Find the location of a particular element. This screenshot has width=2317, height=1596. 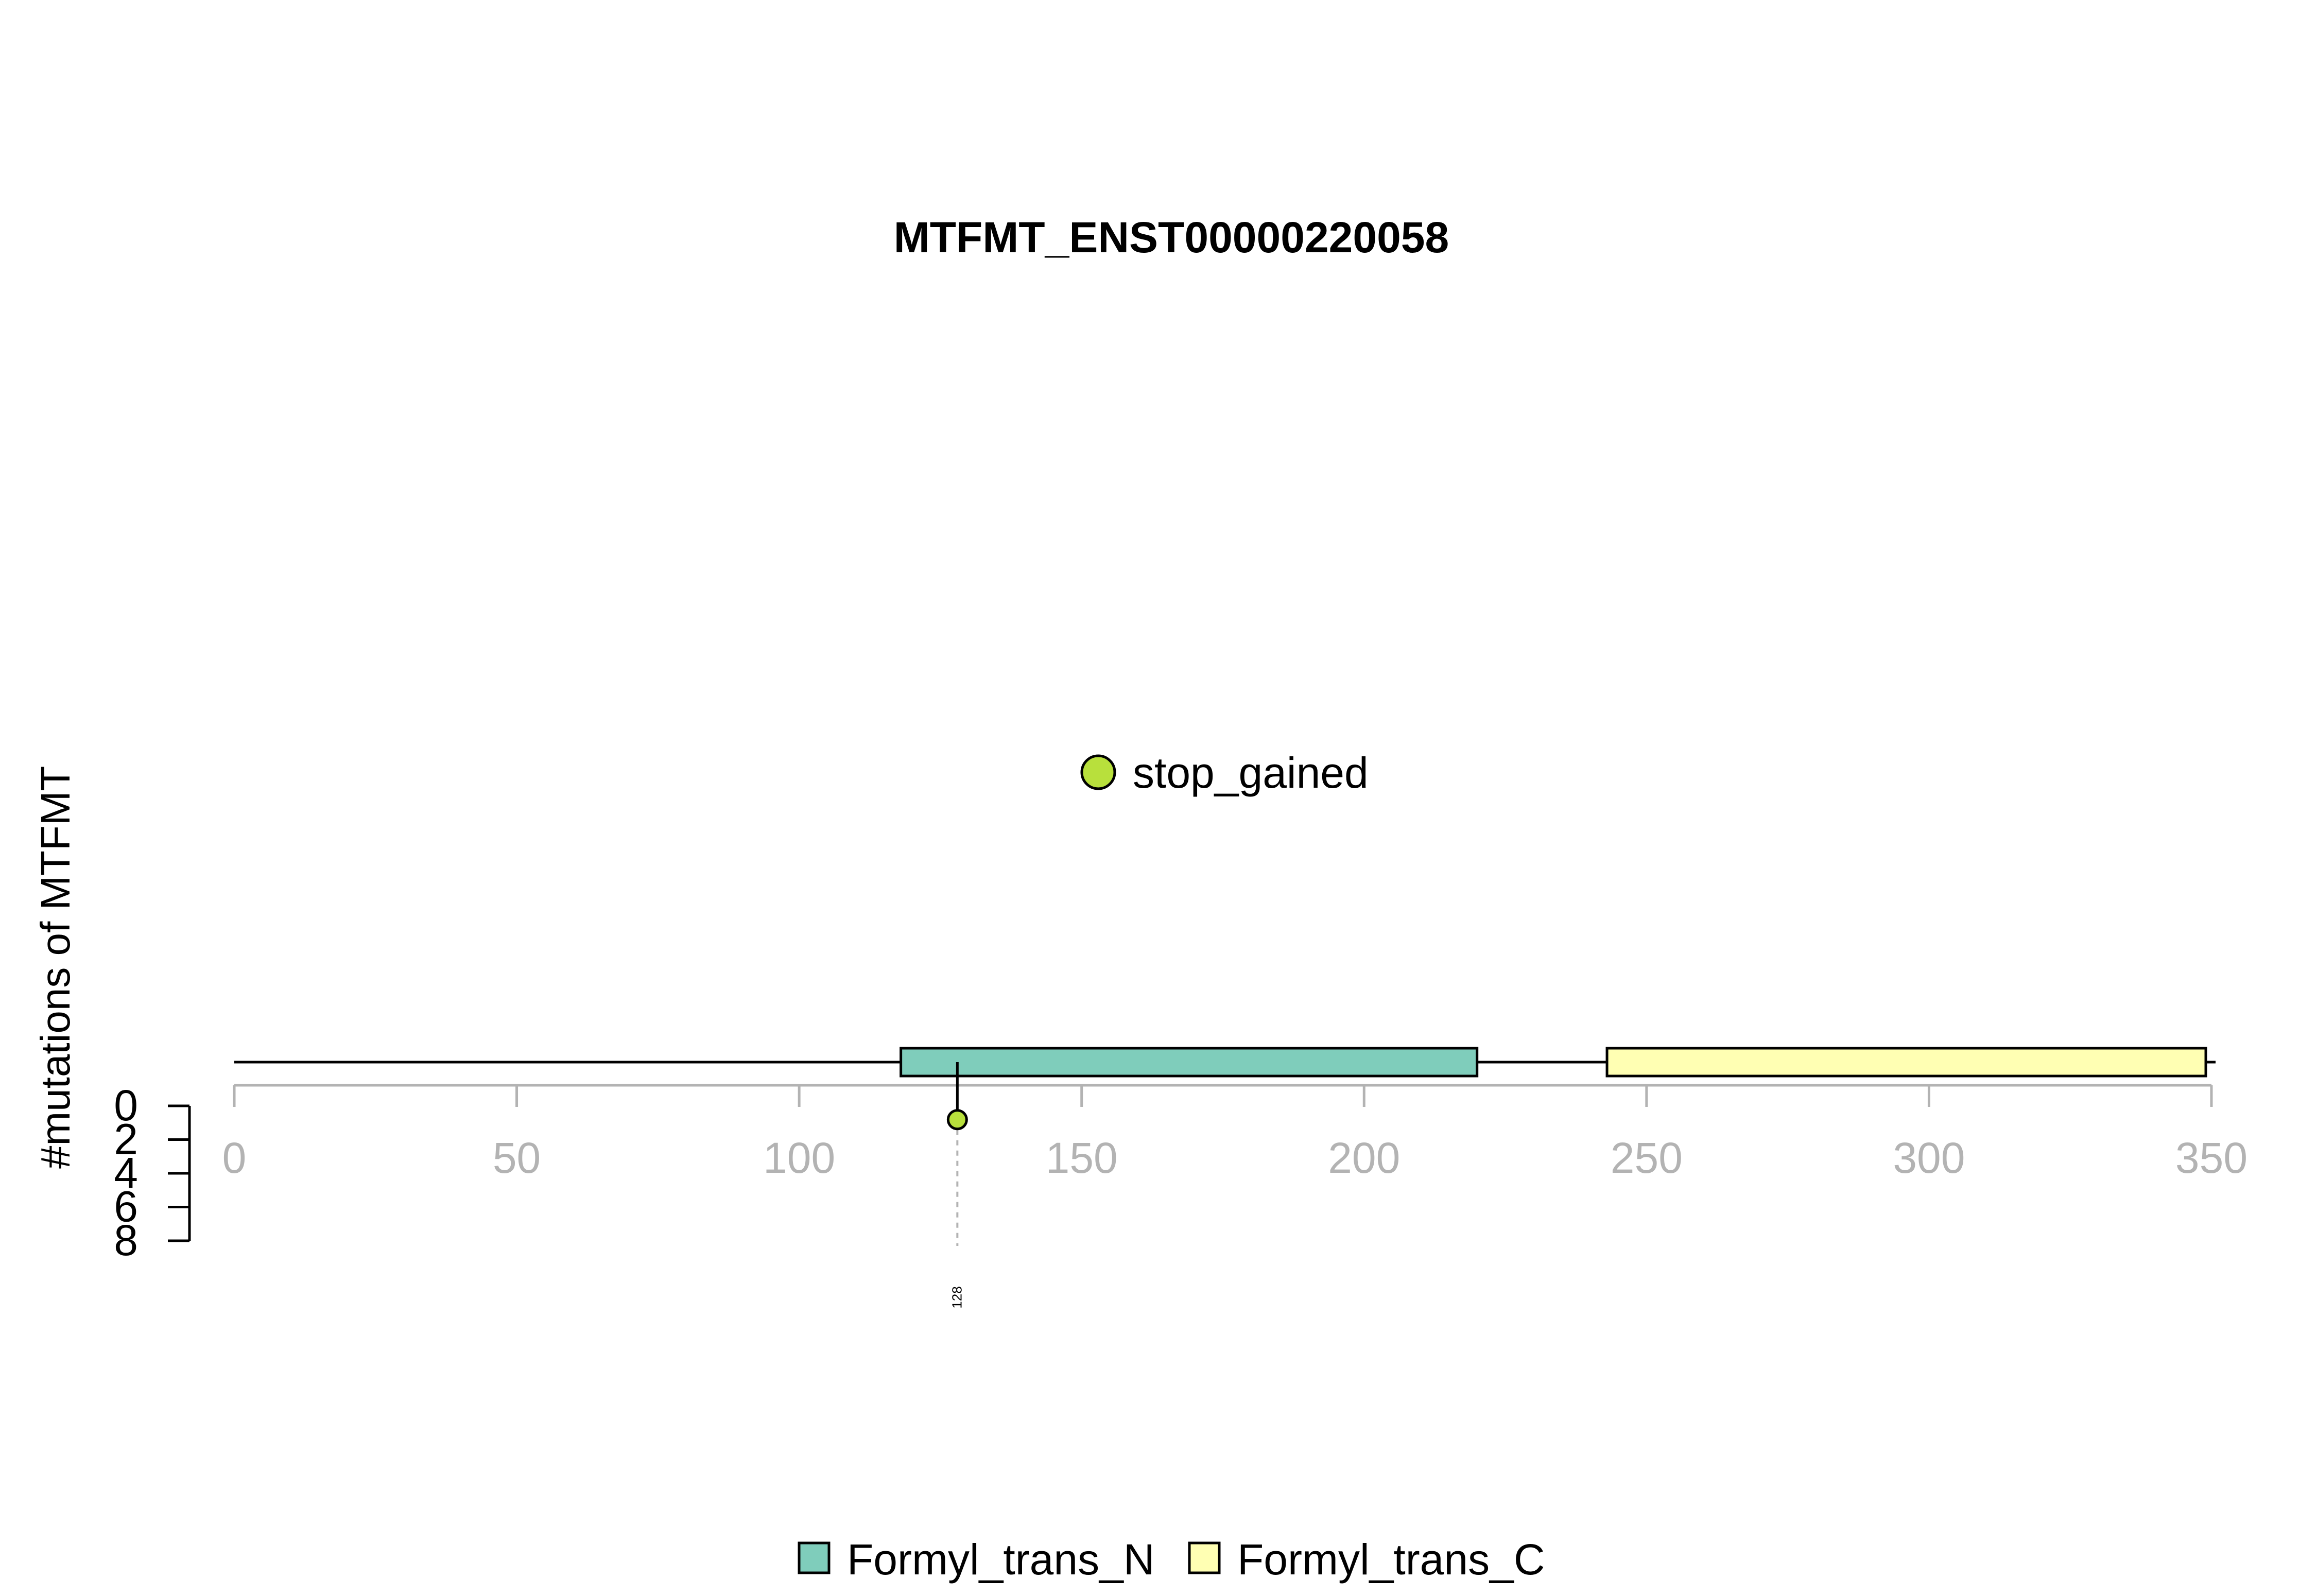

legend-marker-stop_gained is located at coordinates (1098, 772).